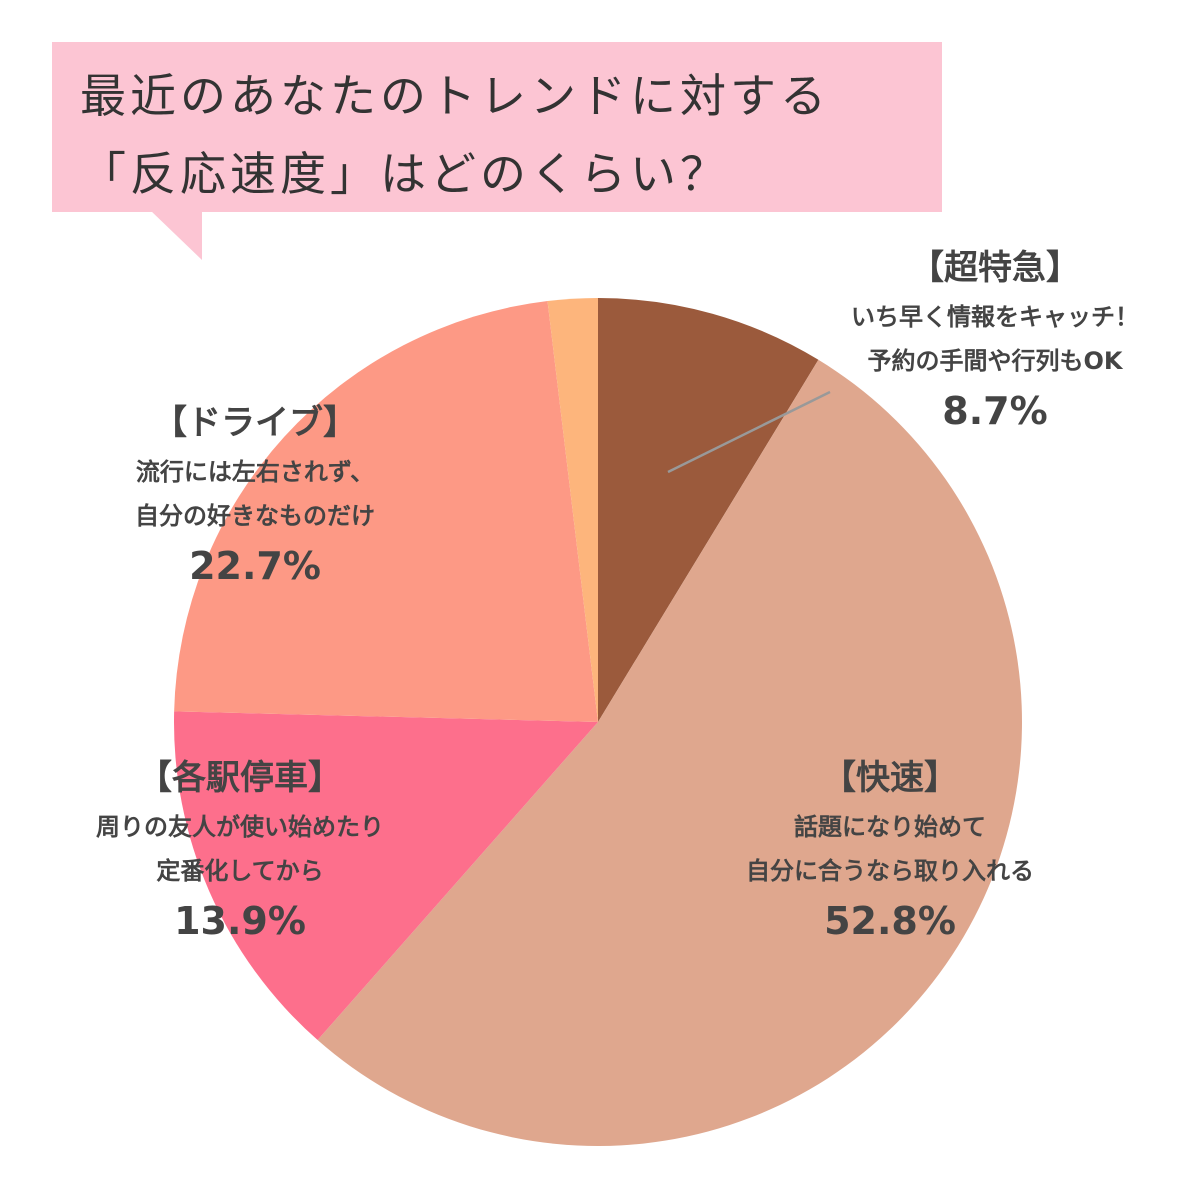 Image resolution: width=1200 pixels, height=1200 pixels. What do you see at coordinates (255, 491) in the screenshot?
I see `slice-label-drive: 【ドライブ】 流行には左右されず、 自分の好きなものだけ 22.7%` at bounding box center [255, 491].